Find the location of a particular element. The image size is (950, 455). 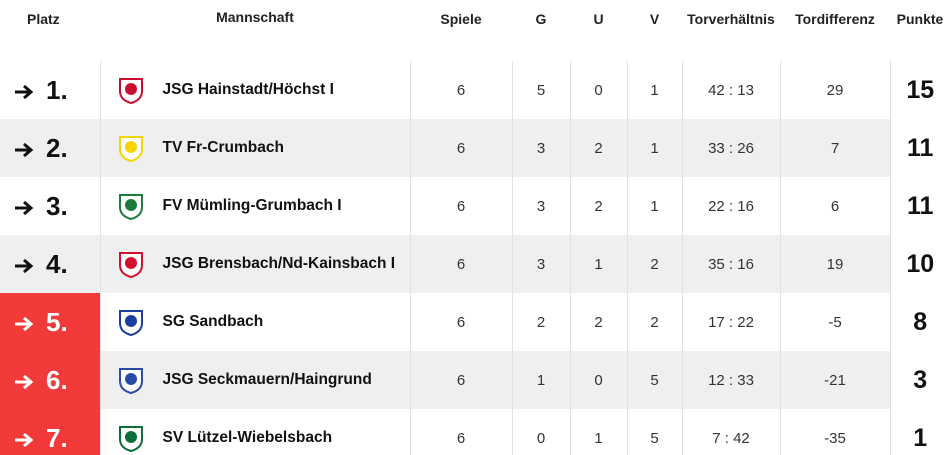

tore-text: 22 : 16 is located at coordinates (731, 206).